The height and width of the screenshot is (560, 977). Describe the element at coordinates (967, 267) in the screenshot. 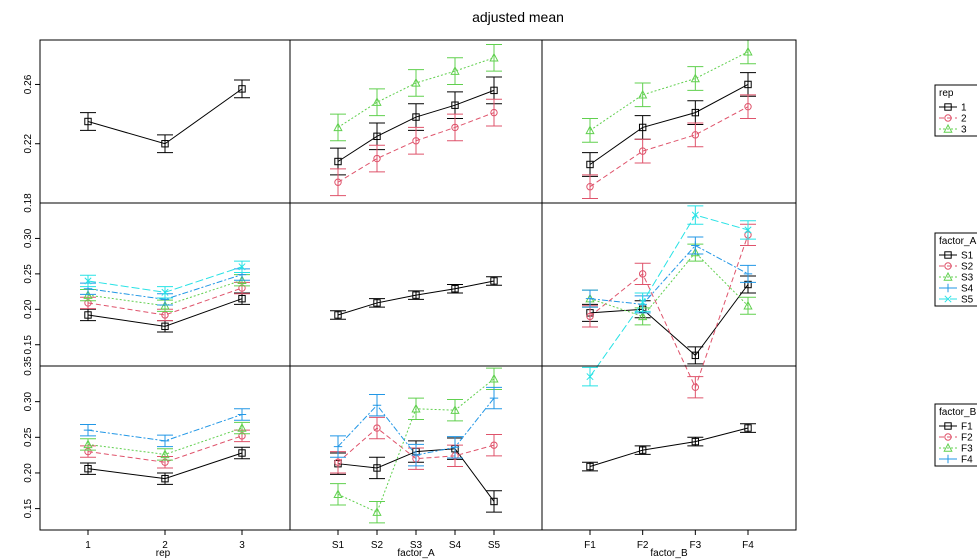

I see `legend-label: S2` at that location.